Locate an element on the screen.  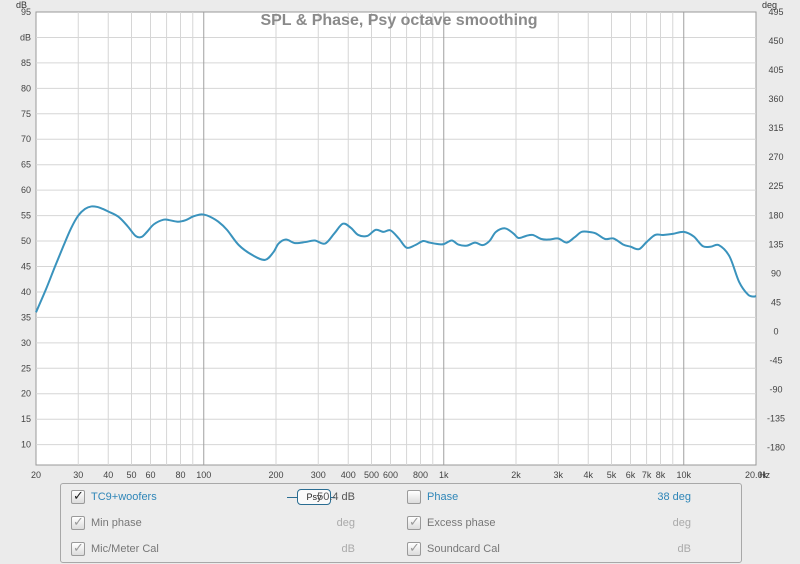
x-tick-label: 4k is located at coordinates (588, 475).